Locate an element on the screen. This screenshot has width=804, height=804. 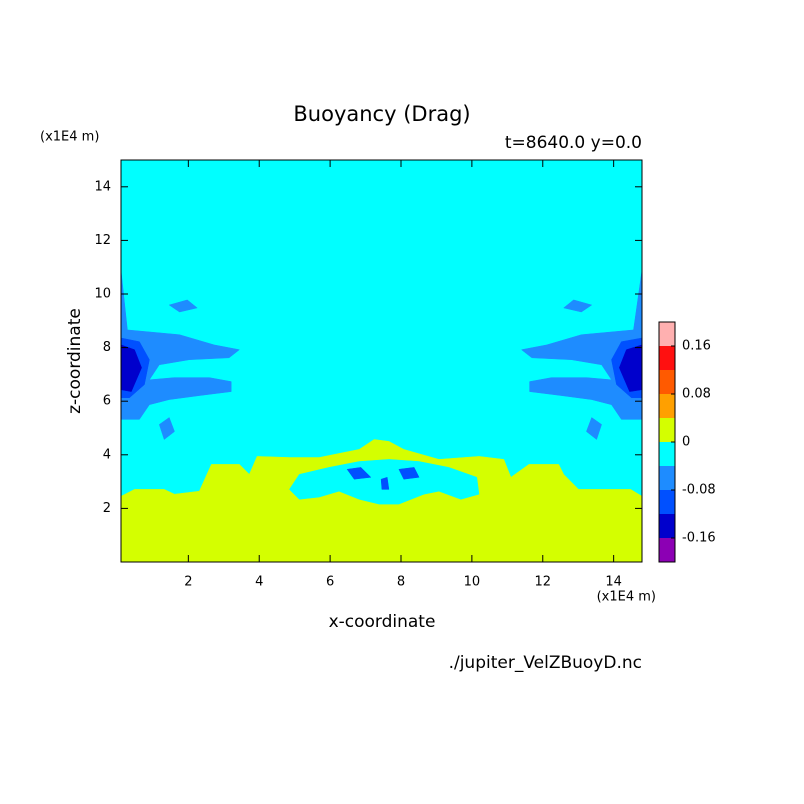
chart-title: Buoyancy (Drag) is located at coordinates (381, 114).